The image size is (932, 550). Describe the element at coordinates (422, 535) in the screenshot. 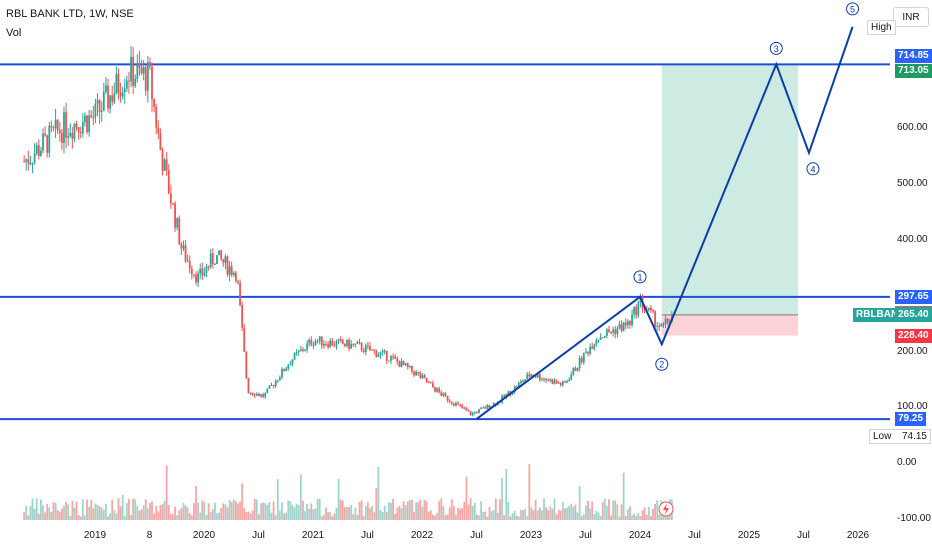

I see `time-tick: 2022` at that location.